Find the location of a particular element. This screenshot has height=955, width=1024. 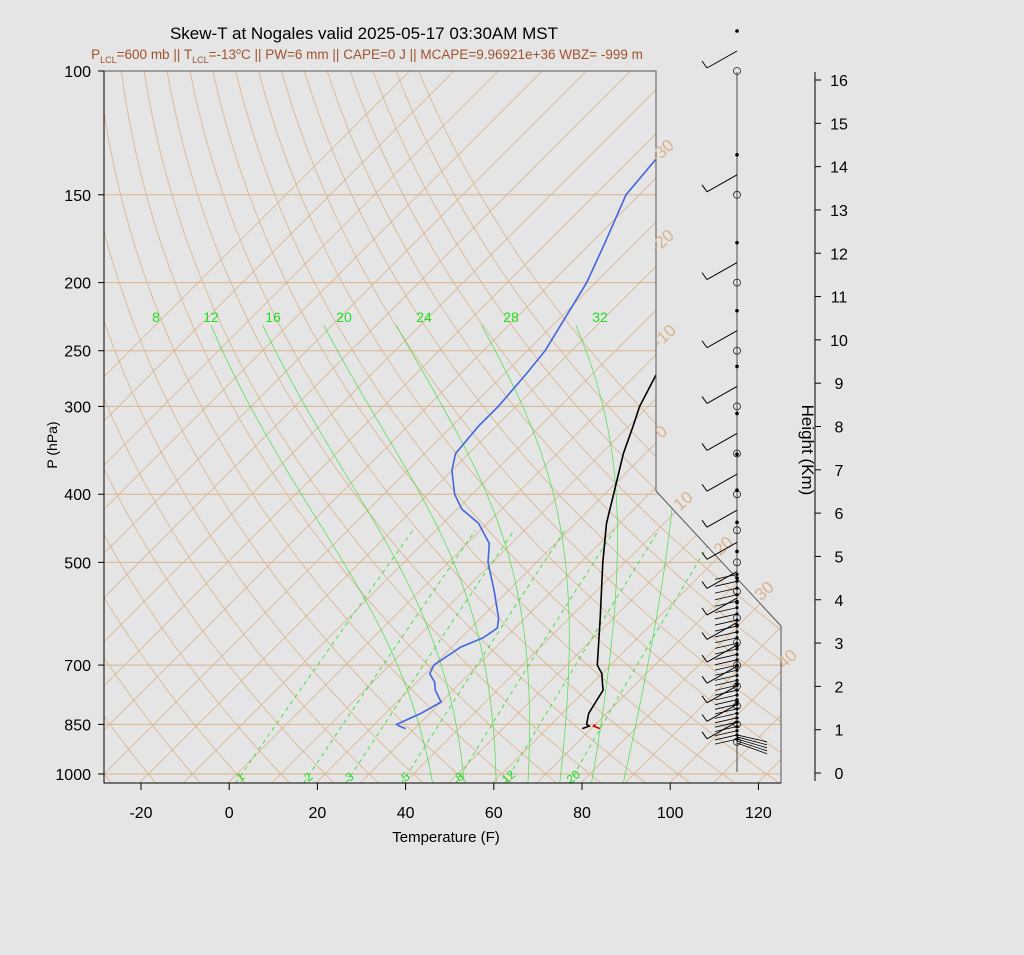

height-tick-label: 12 is located at coordinates (839, 254).